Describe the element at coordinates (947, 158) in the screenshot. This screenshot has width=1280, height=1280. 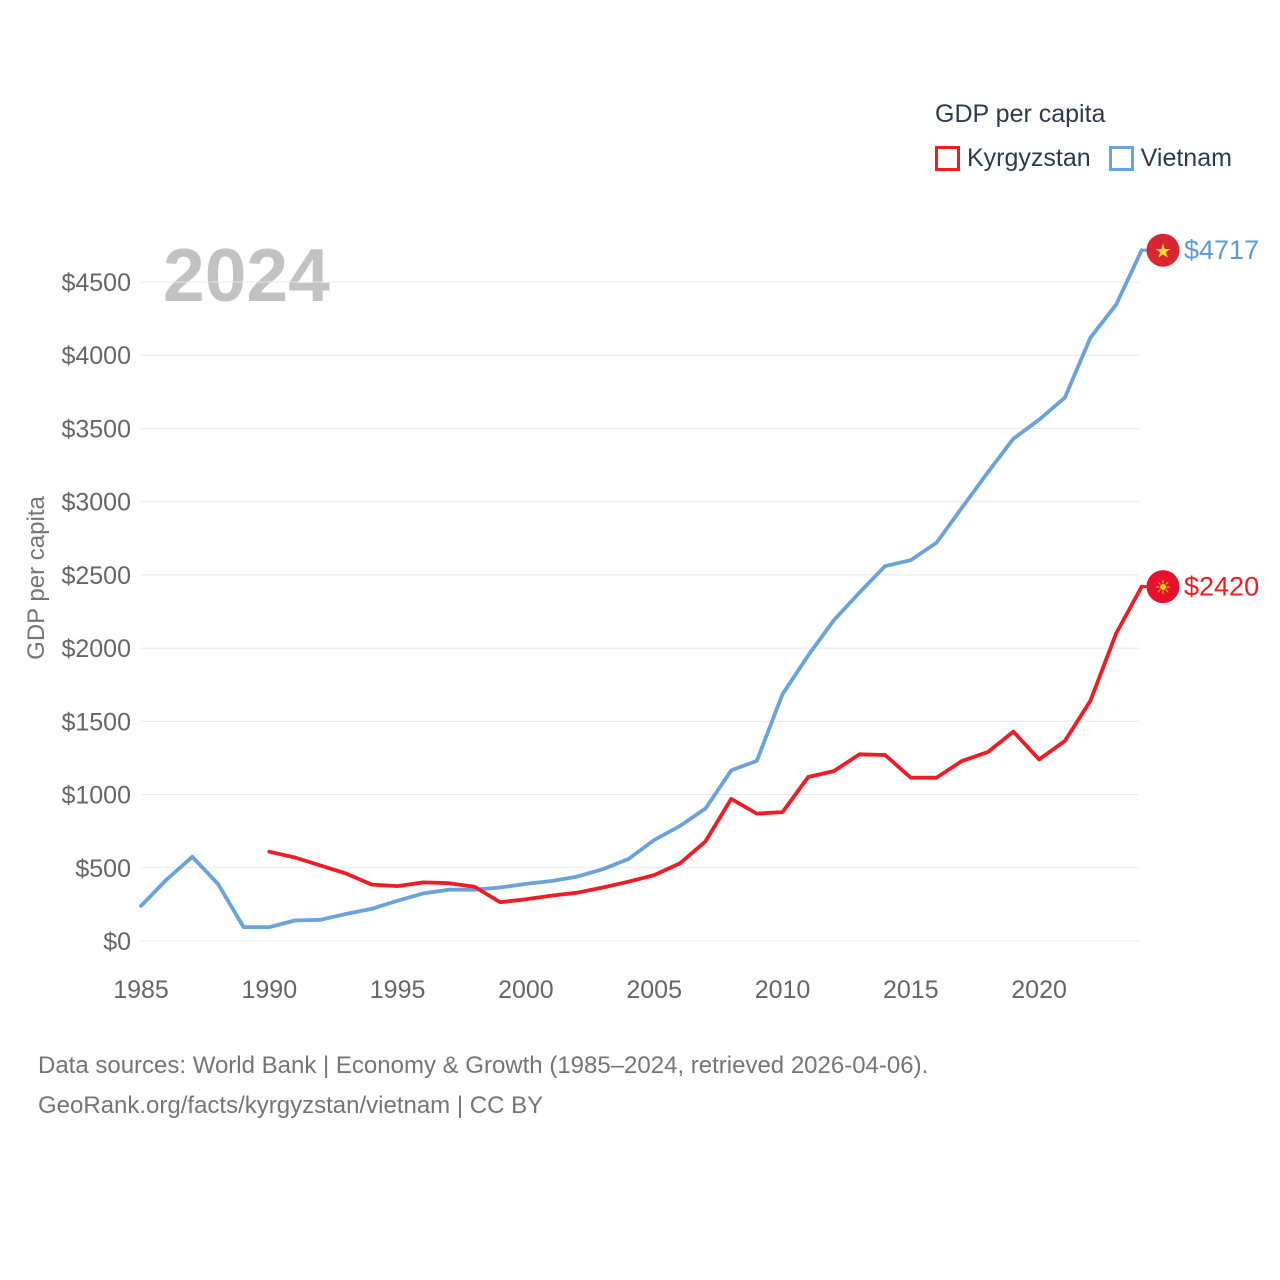
I see `kyrgyzstan-swatch-icon` at that location.